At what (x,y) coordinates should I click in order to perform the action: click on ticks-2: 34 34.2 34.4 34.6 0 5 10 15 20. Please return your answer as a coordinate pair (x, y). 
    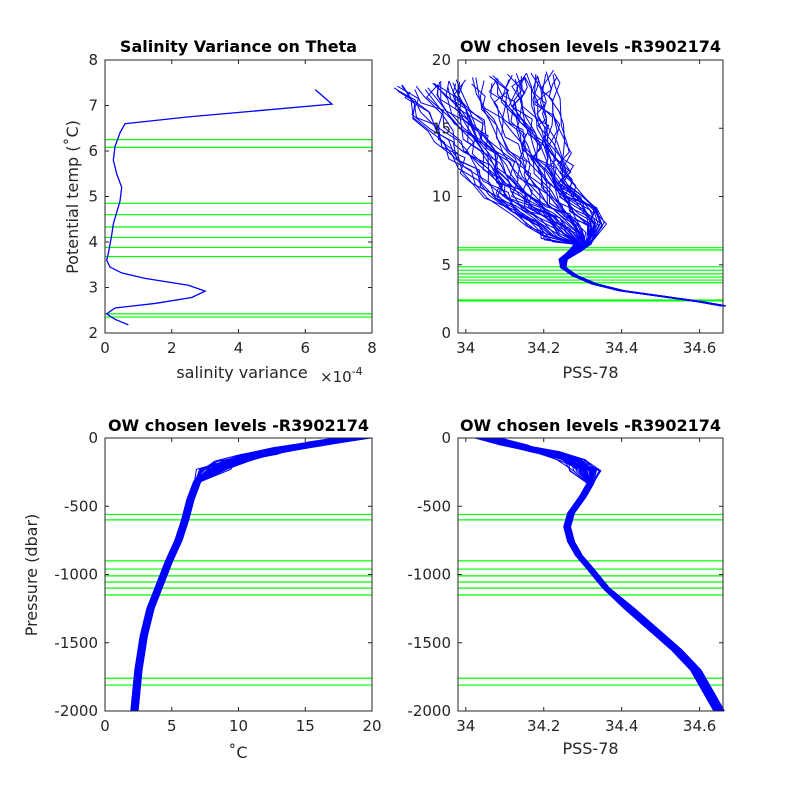
    Looking at the image, I should click on (577, 204).